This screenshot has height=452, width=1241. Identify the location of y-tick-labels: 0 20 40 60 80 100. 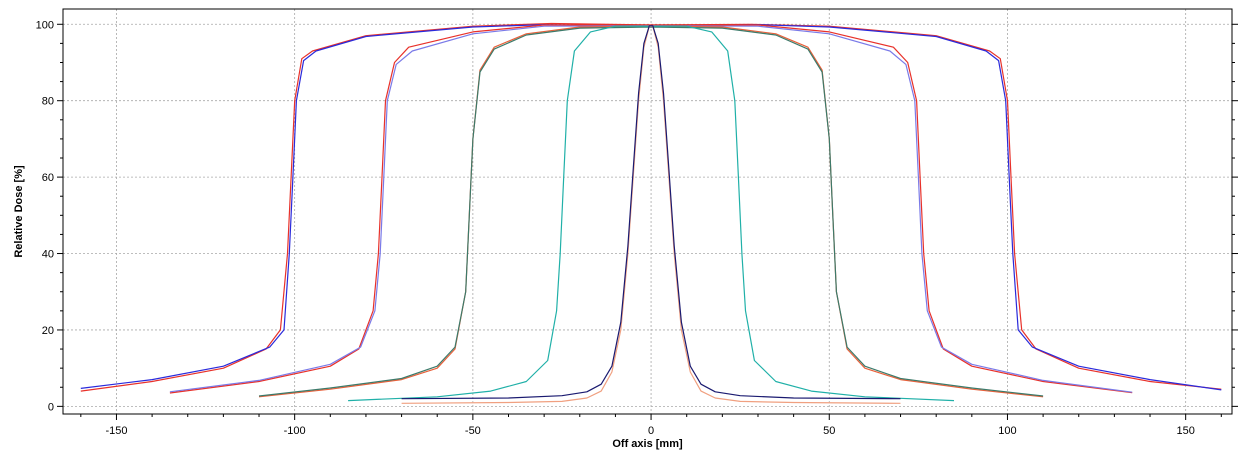
(45, 216).